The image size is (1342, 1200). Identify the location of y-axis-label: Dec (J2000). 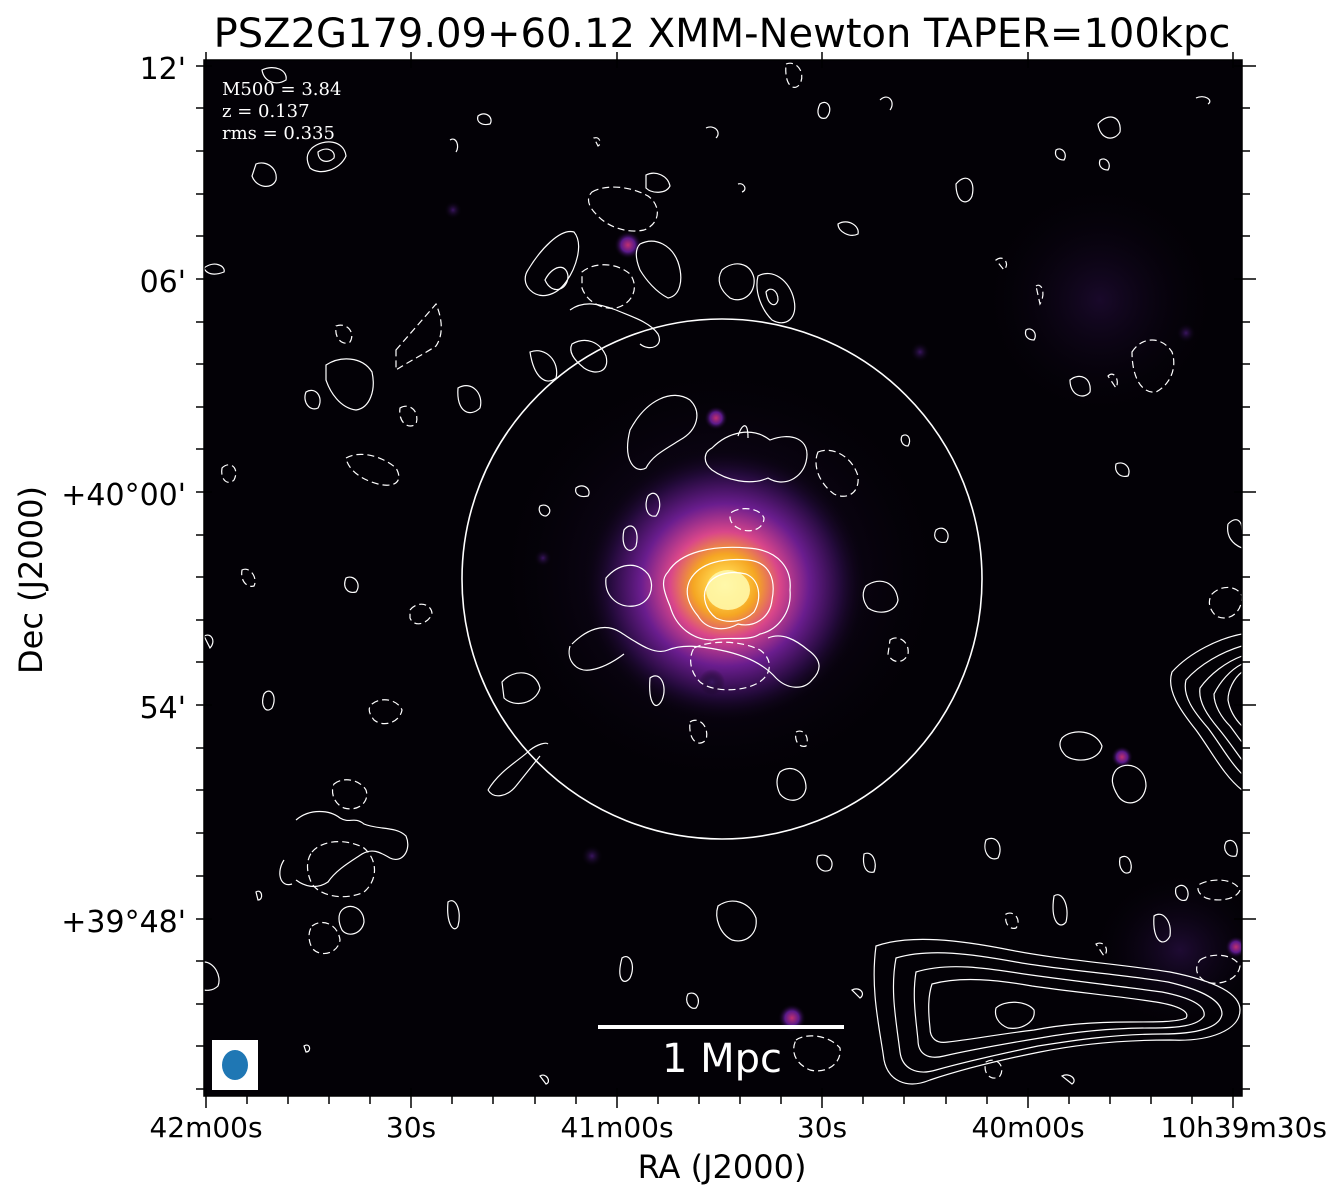
(31, 580).